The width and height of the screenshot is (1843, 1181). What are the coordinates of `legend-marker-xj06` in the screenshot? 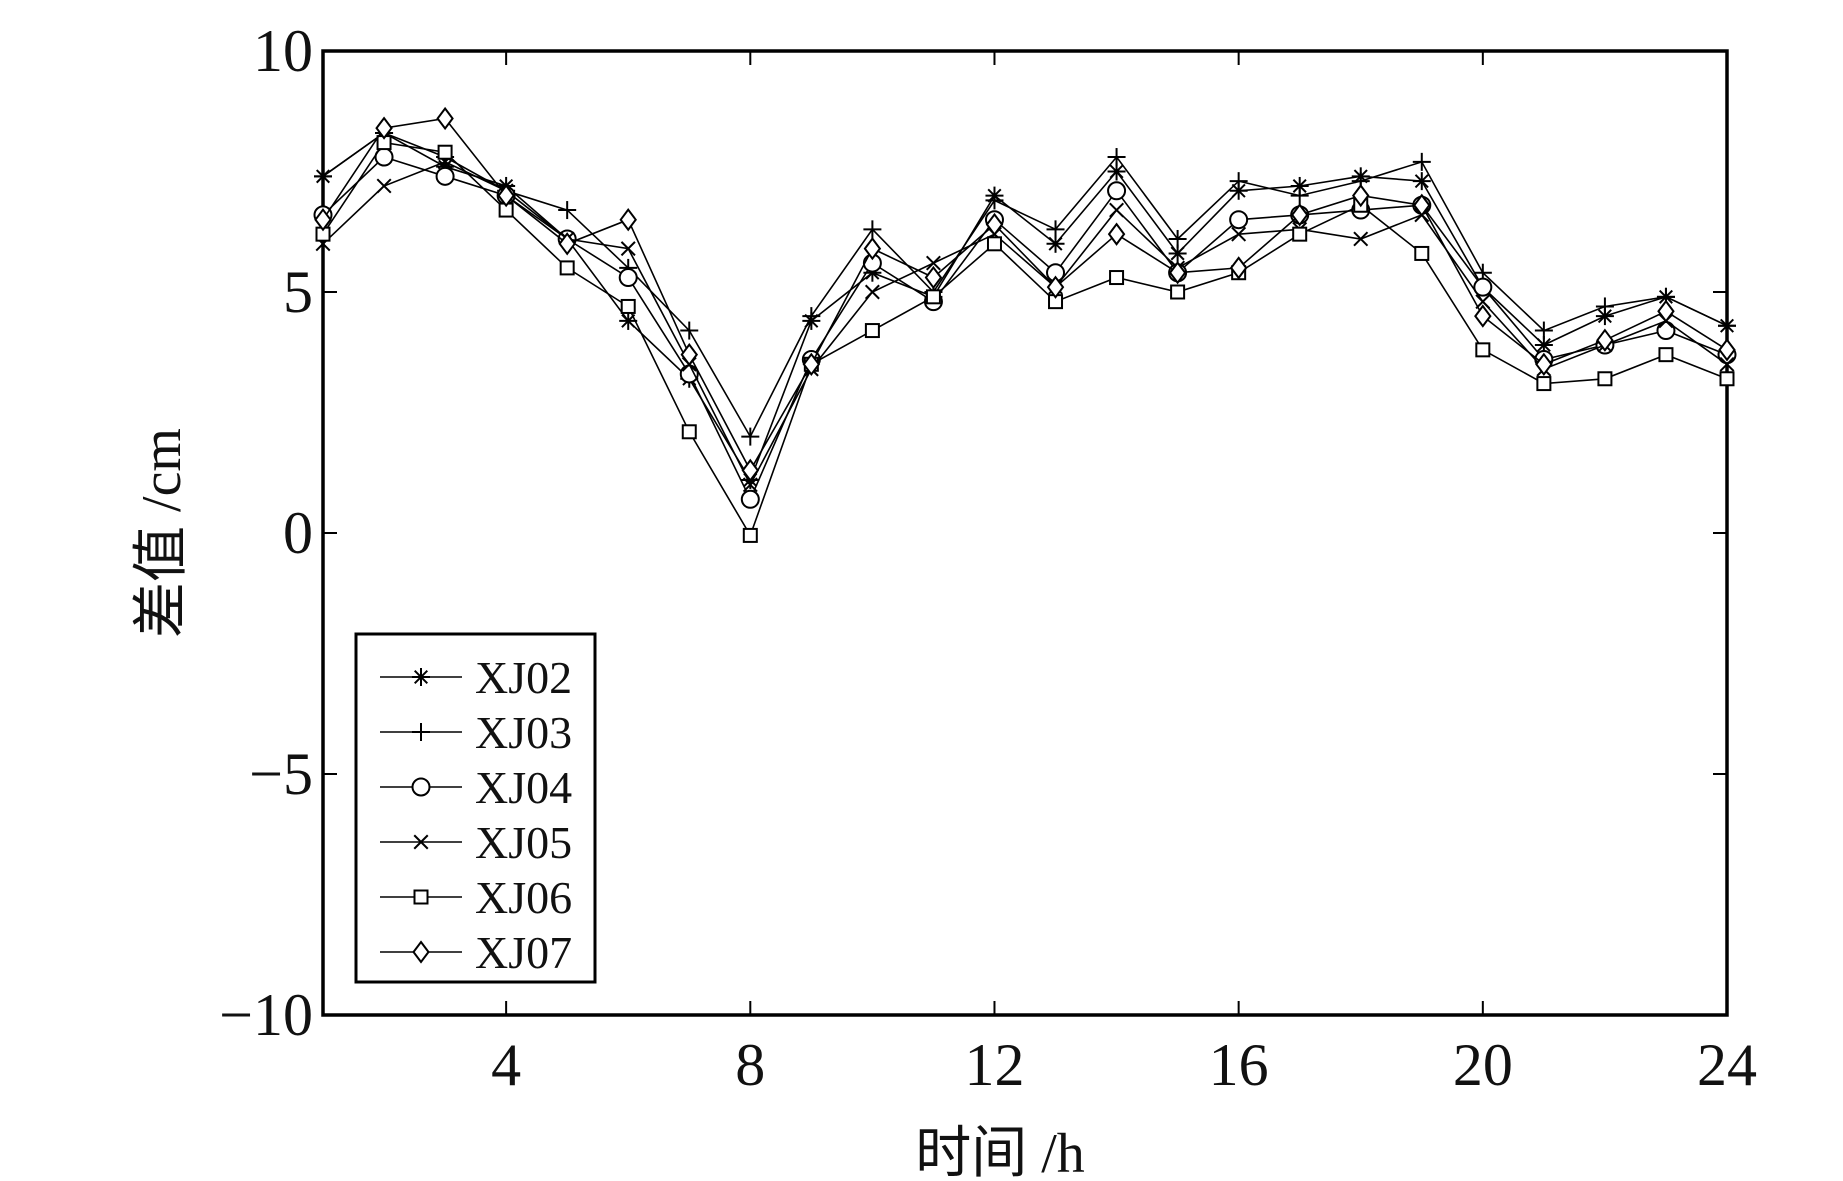 It's located at (421, 897).